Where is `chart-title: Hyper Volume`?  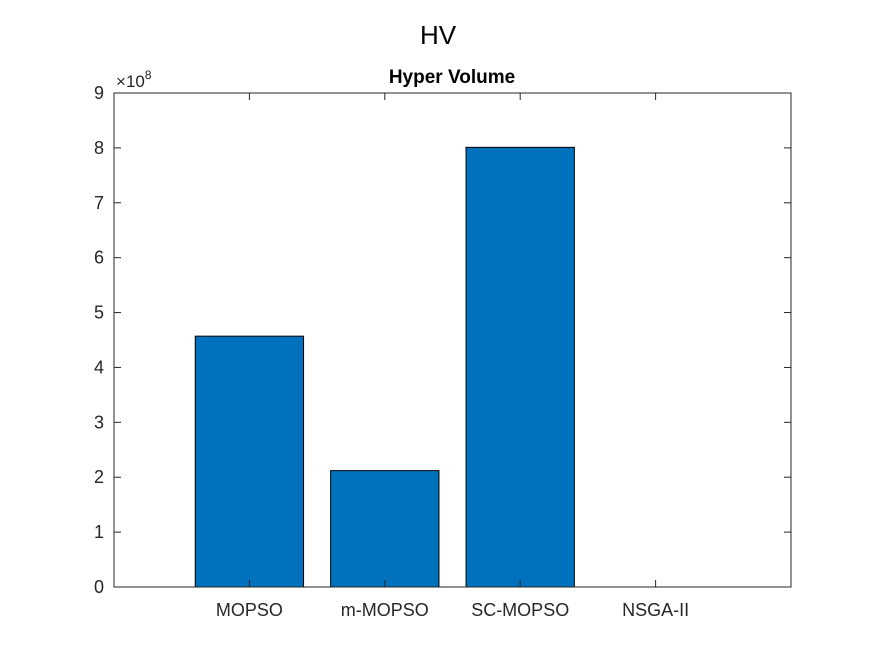 chart-title: Hyper Volume is located at coordinates (452, 77).